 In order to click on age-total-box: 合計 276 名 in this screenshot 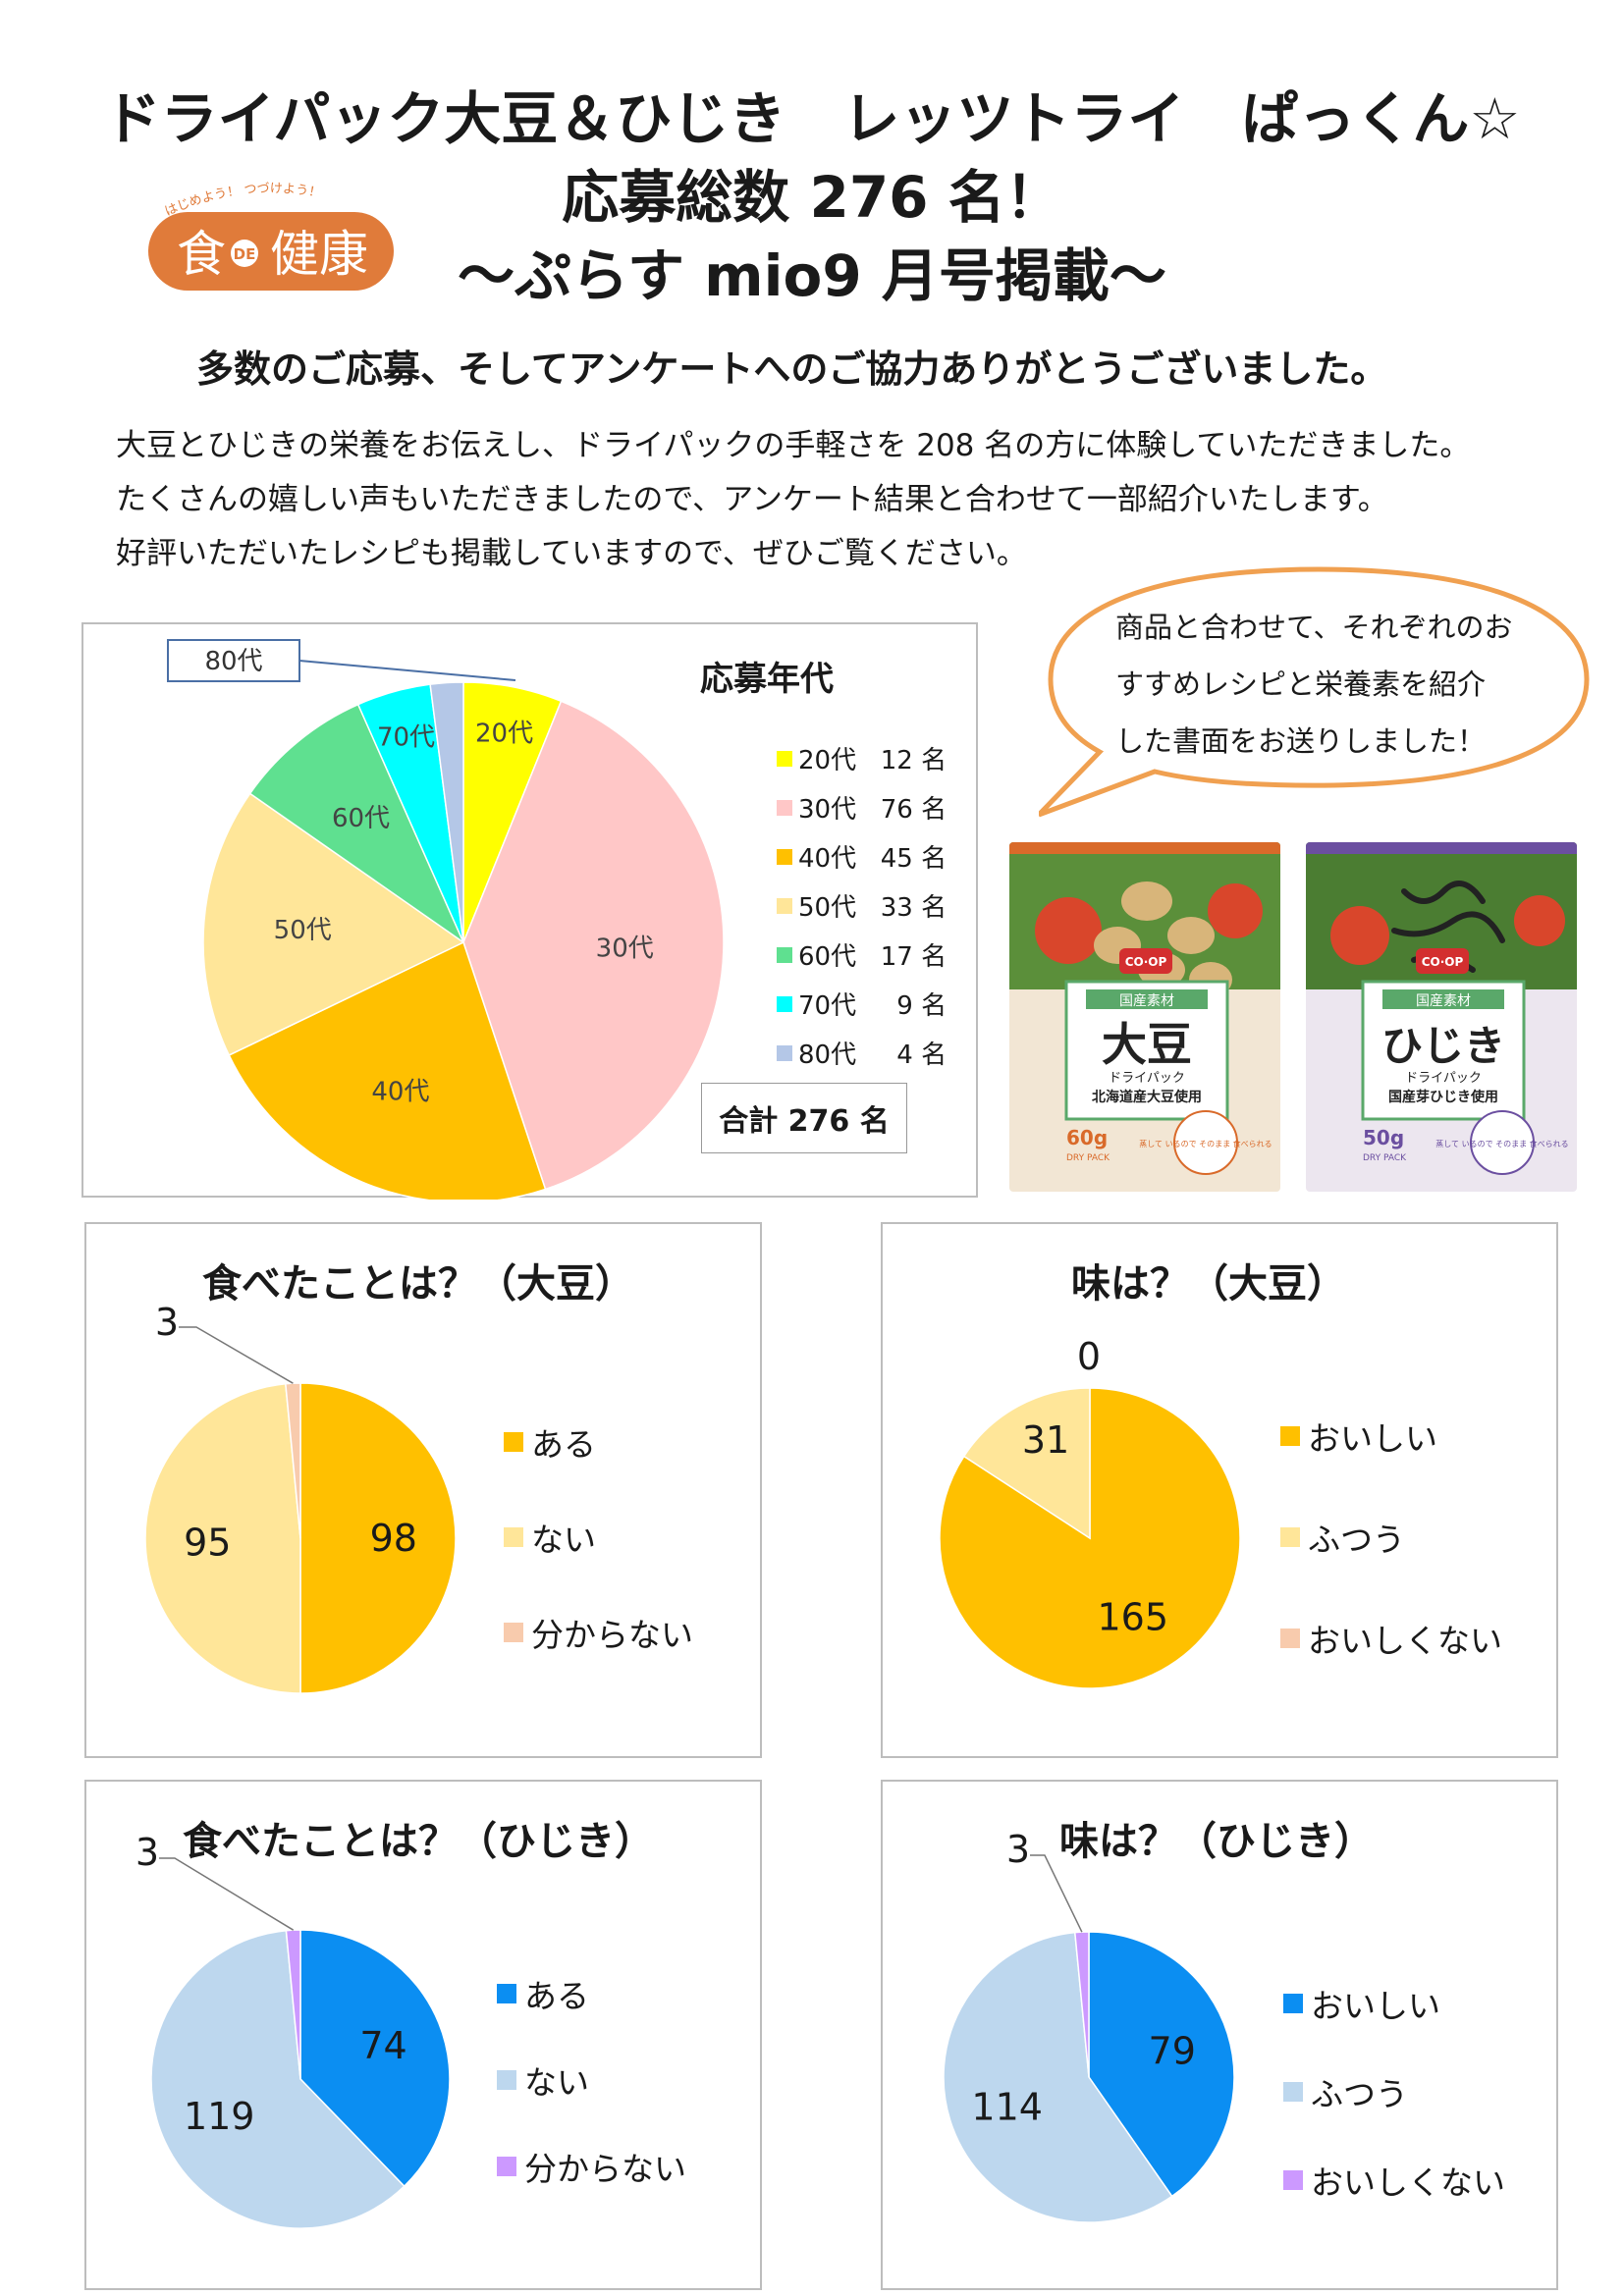, I will do `click(804, 1118)`.